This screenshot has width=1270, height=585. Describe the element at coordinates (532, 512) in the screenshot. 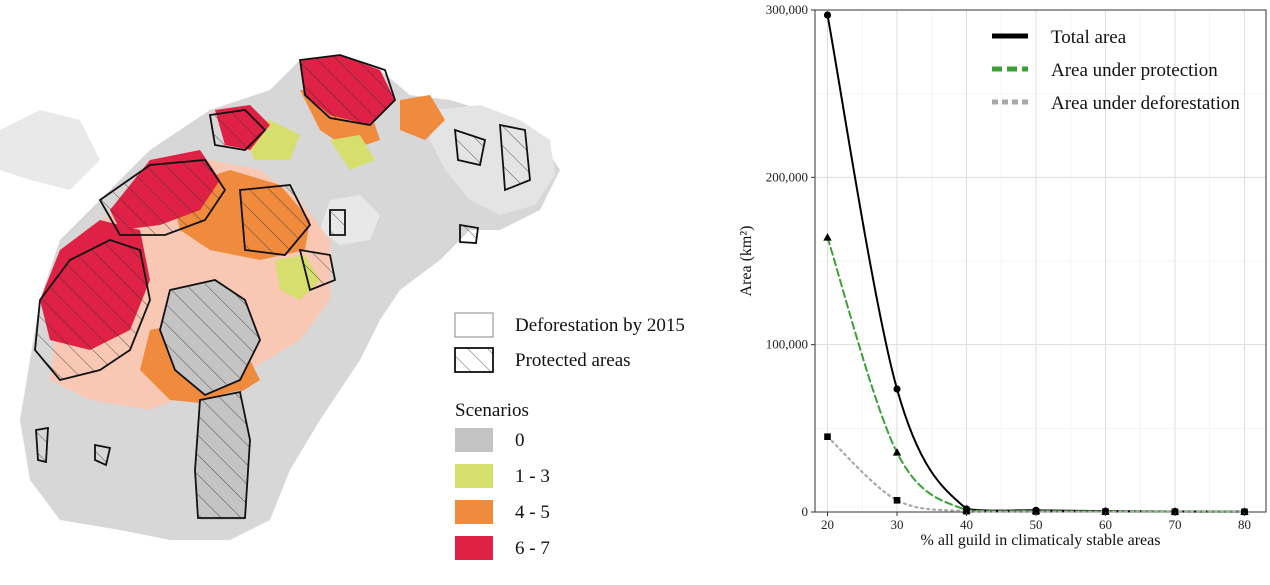

I see `scenario-label-4-5: 4 - 5` at that location.